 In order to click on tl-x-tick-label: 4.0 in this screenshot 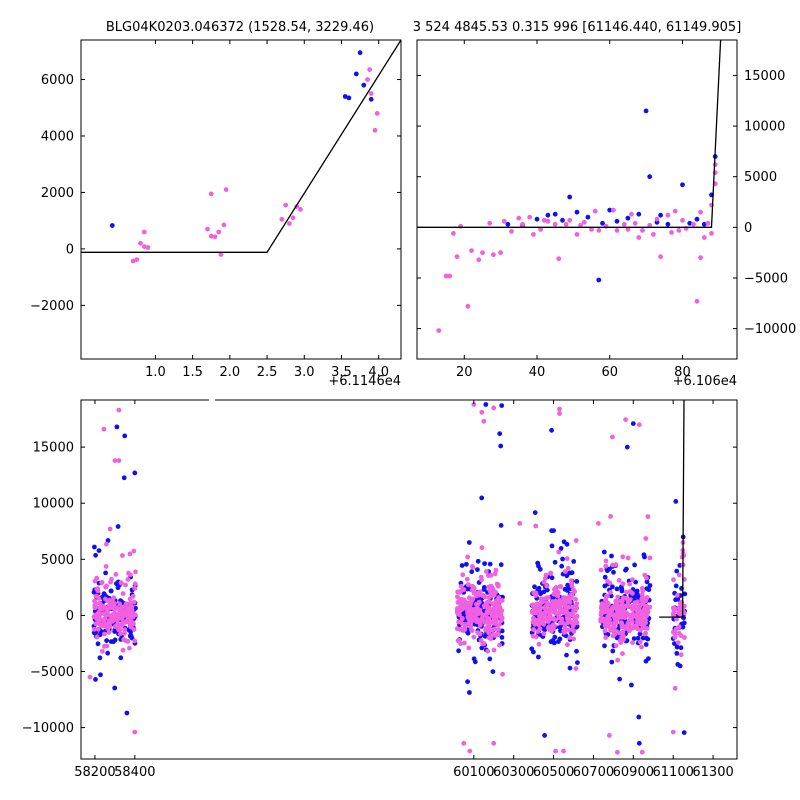, I will do `click(378, 372)`.